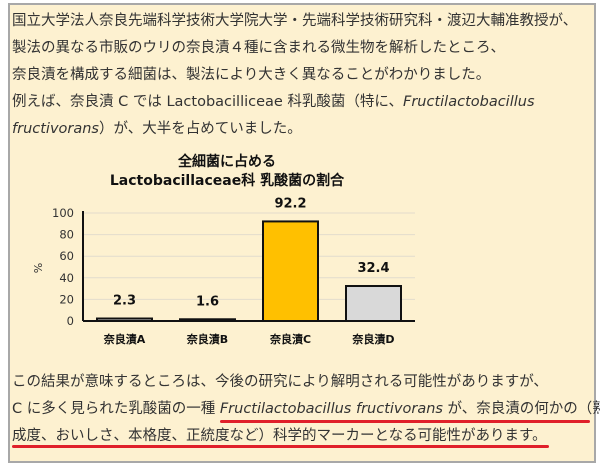 This screenshot has width=600, height=463. What do you see at coordinates (124, 301) in the screenshot?
I see `data-label: 2.3` at bounding box center [124, 301].